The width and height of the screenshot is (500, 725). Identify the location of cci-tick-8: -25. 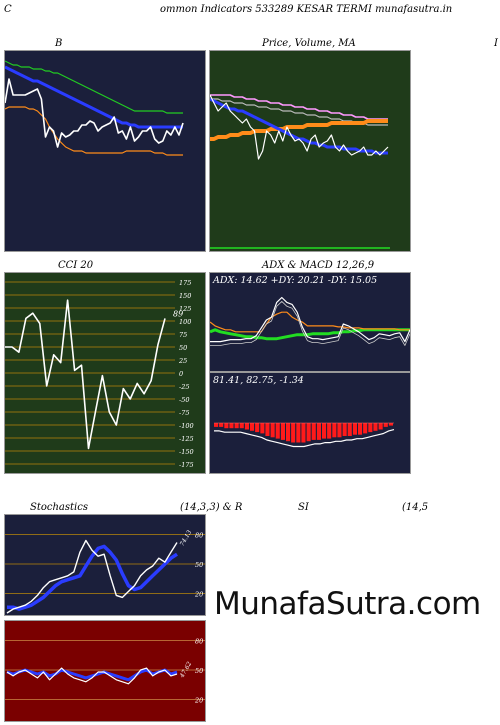
(184, 387).